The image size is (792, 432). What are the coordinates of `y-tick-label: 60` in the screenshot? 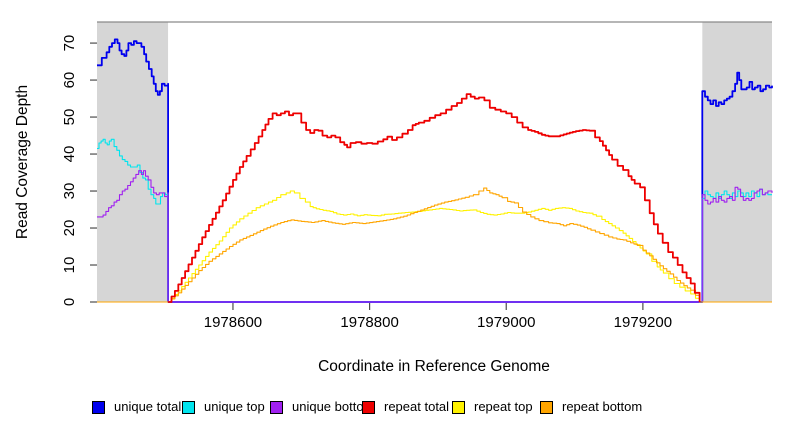 It's located at (69, 80).